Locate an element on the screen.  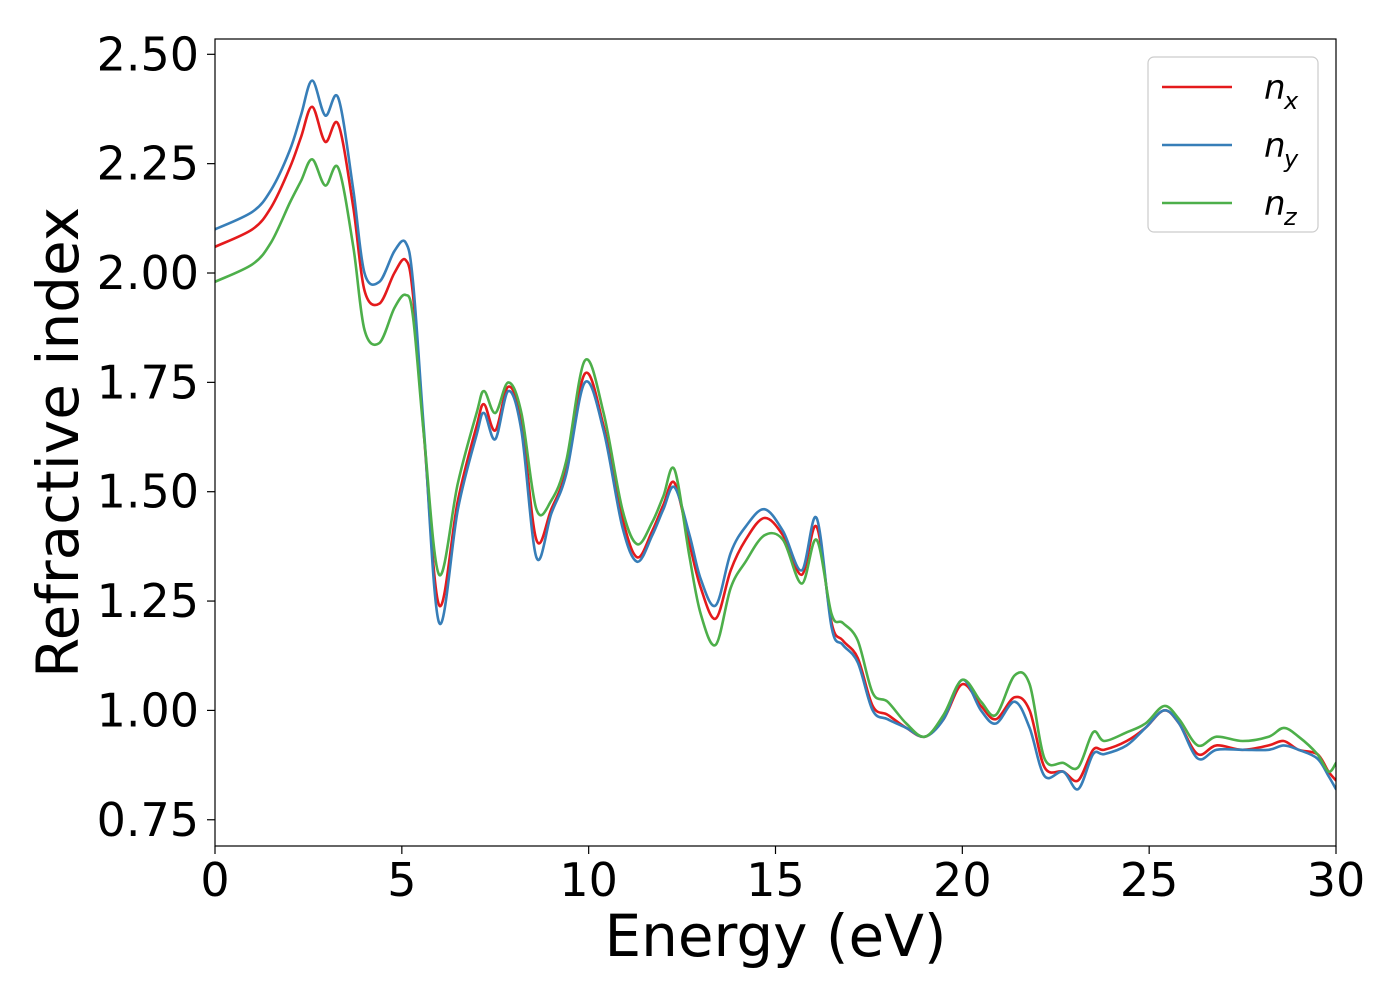
legend-subscript-y: y is located at coordinates (1291, 159).